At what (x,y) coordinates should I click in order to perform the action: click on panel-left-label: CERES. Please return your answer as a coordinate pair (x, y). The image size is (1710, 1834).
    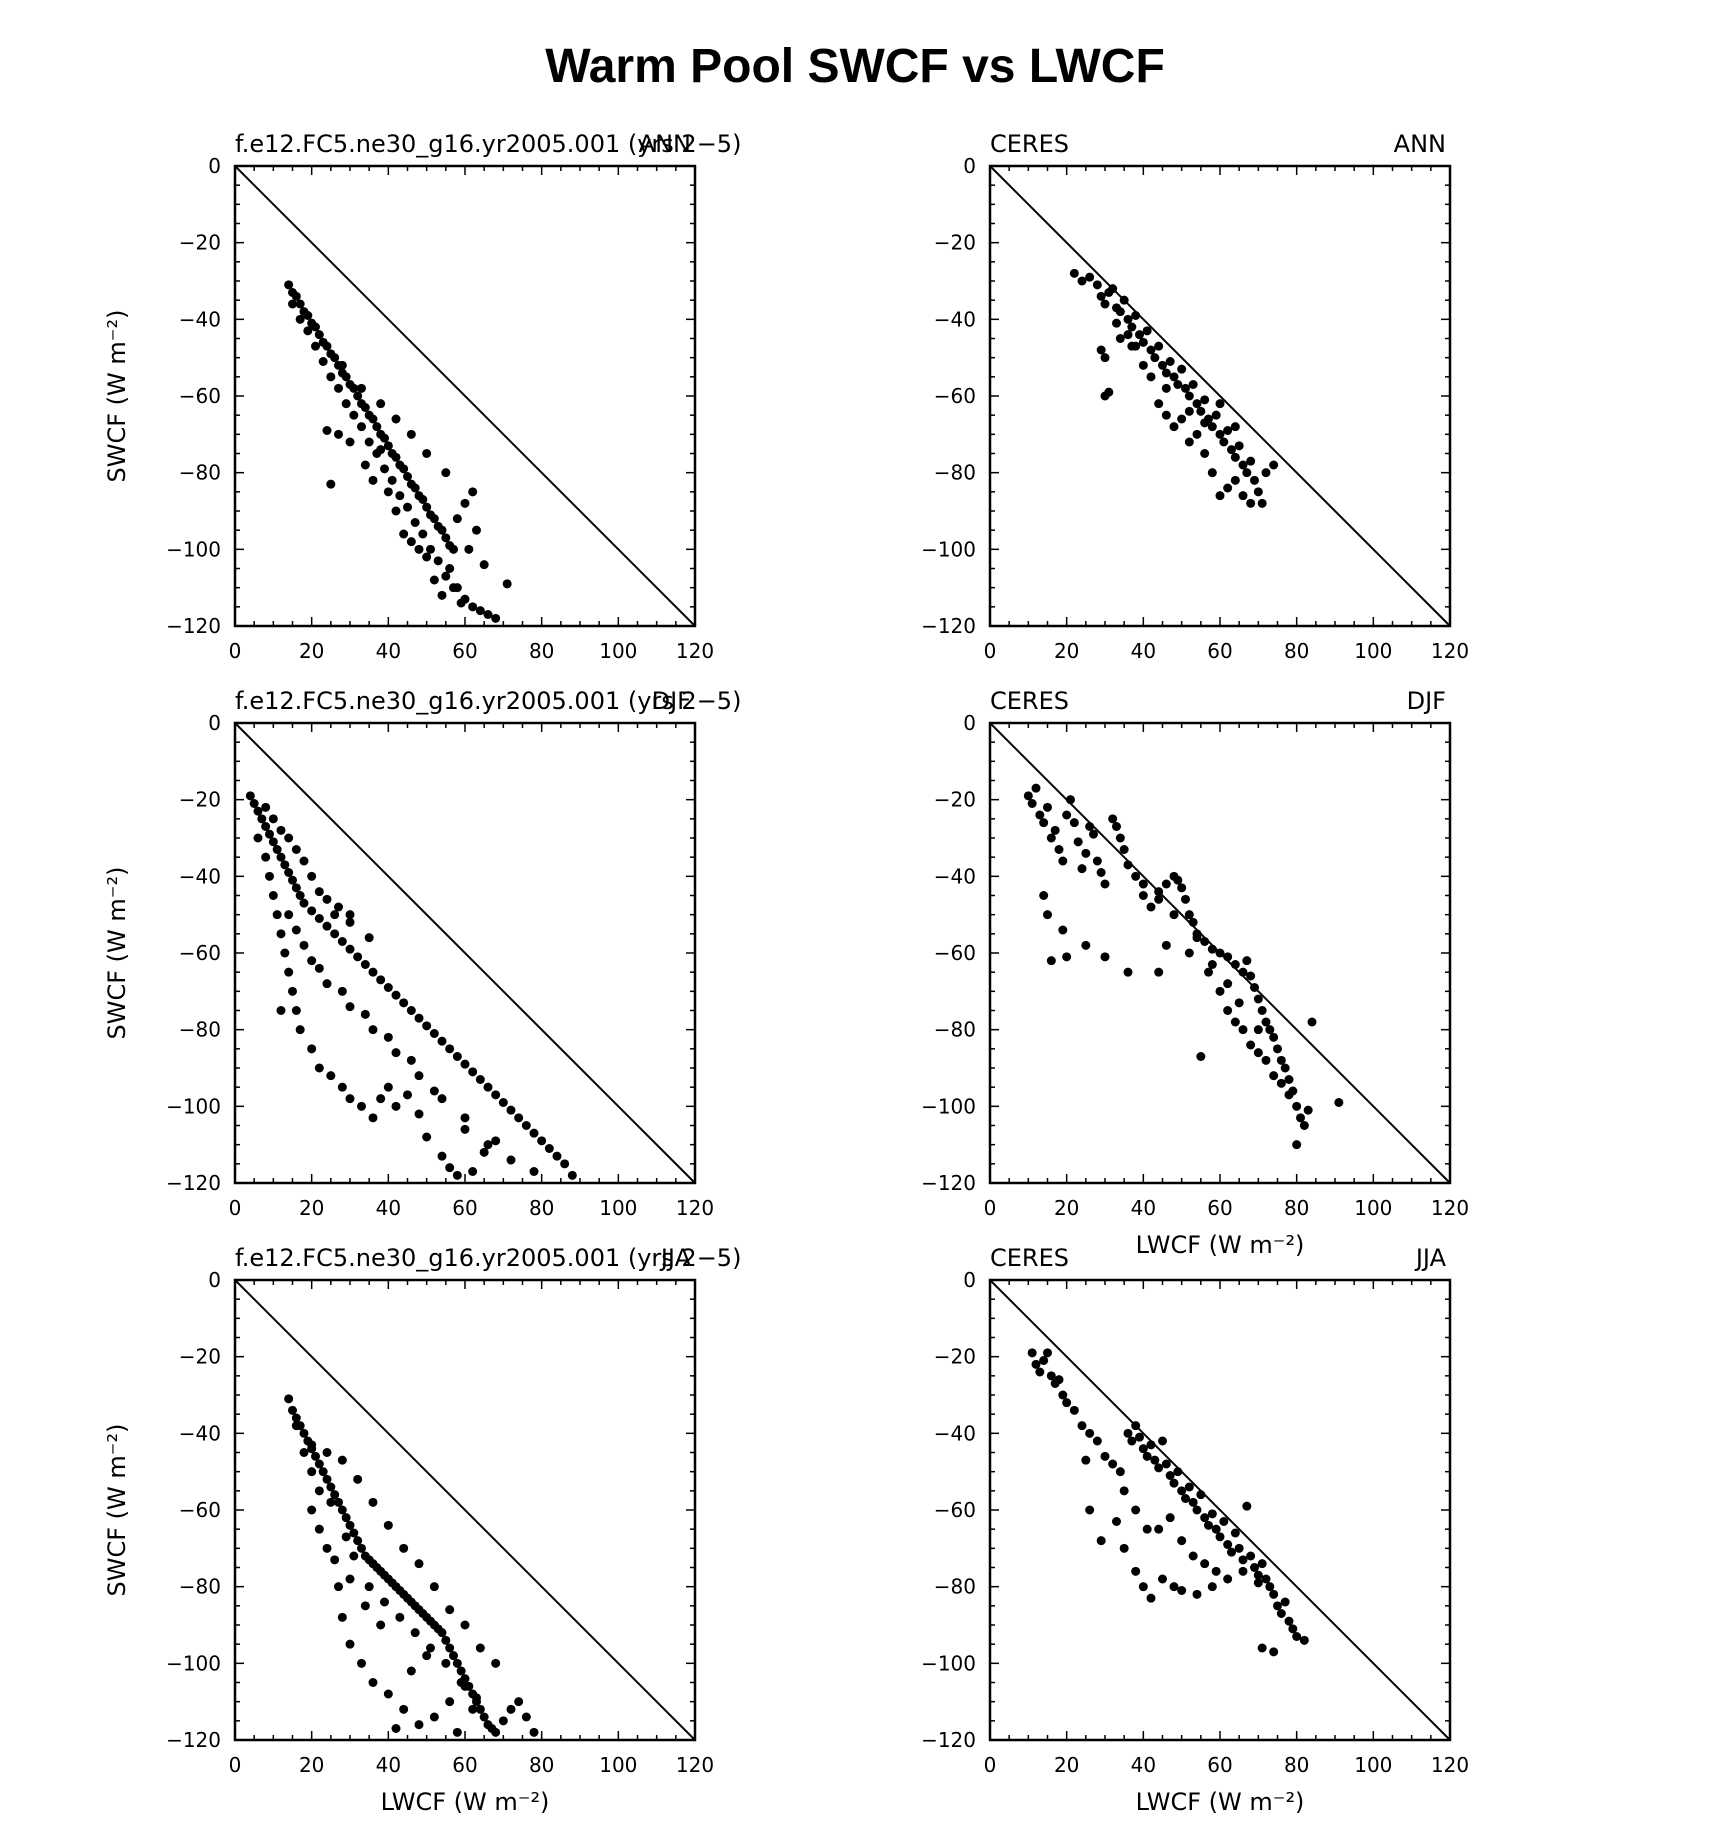
    Looking at the image, I should click on (1029, 144).